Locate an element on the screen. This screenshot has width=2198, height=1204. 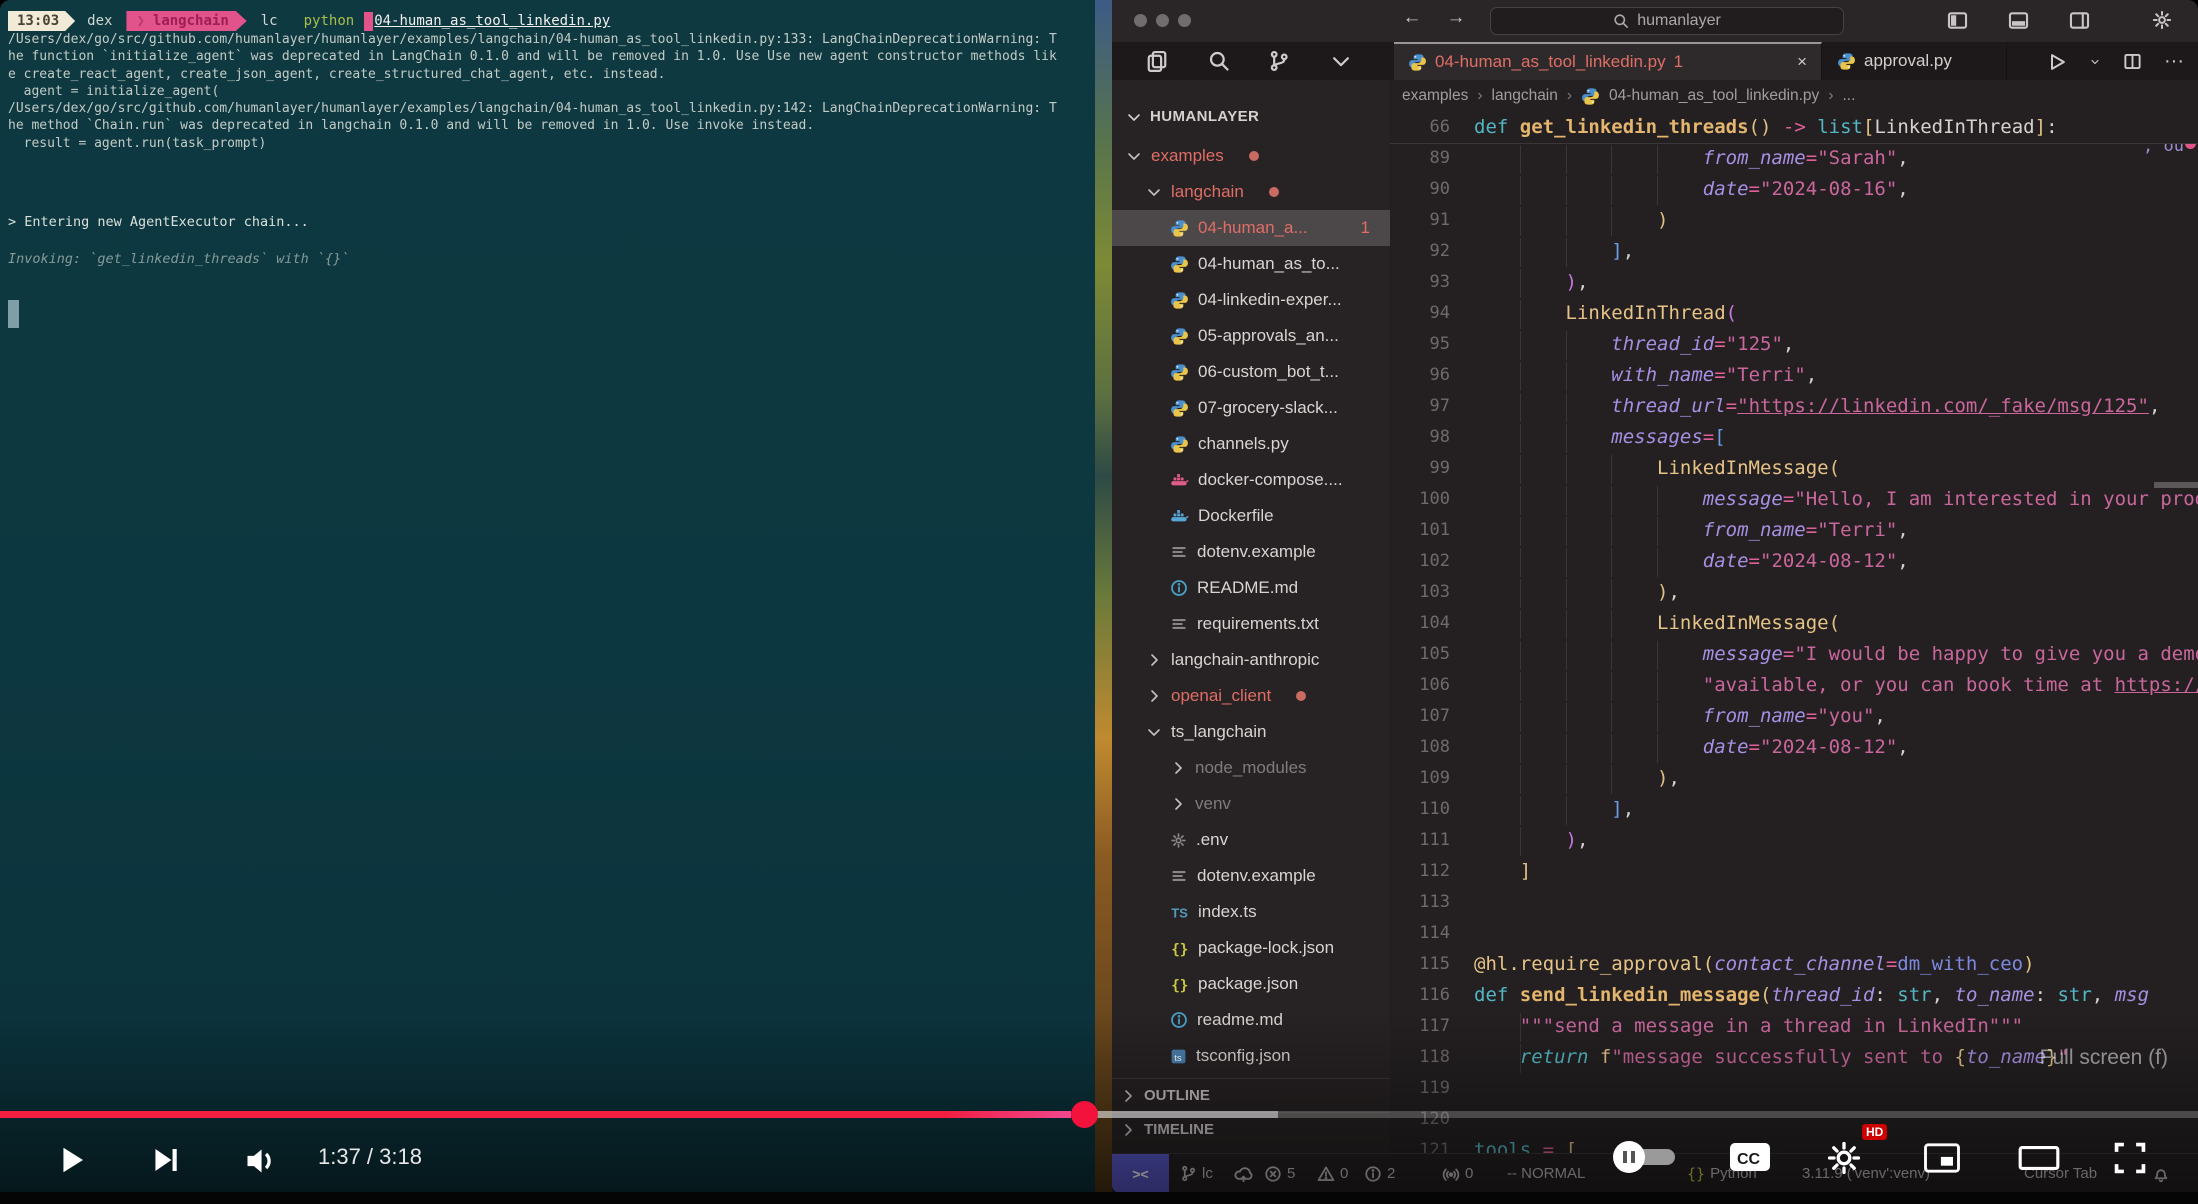
volume-icon is located at coordinates (259, 1161).